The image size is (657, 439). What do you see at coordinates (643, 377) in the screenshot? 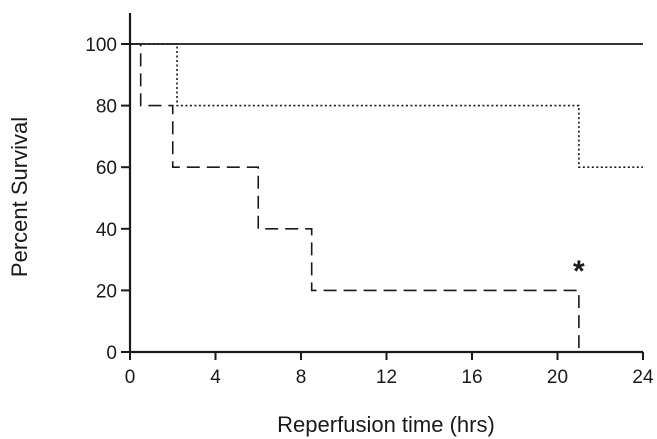
I see `x-tick-label: 24` at bounding box center [643, 377].